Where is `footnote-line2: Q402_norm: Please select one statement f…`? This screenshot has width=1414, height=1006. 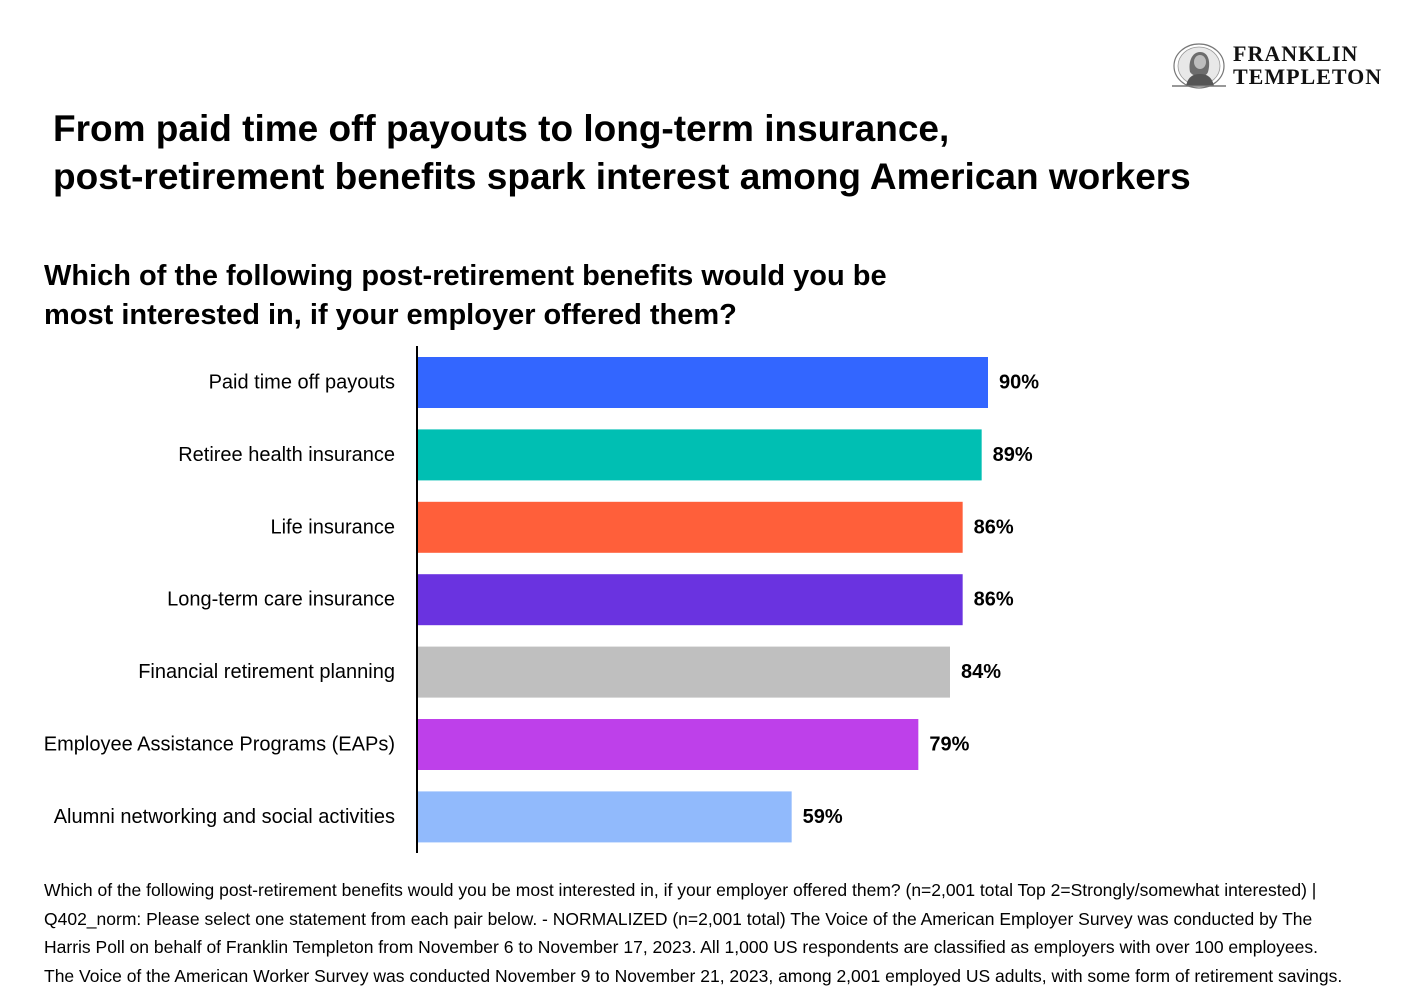 footnote-line2: Q402_norm: Please select one statement f… is located at coordinates (678, 918).